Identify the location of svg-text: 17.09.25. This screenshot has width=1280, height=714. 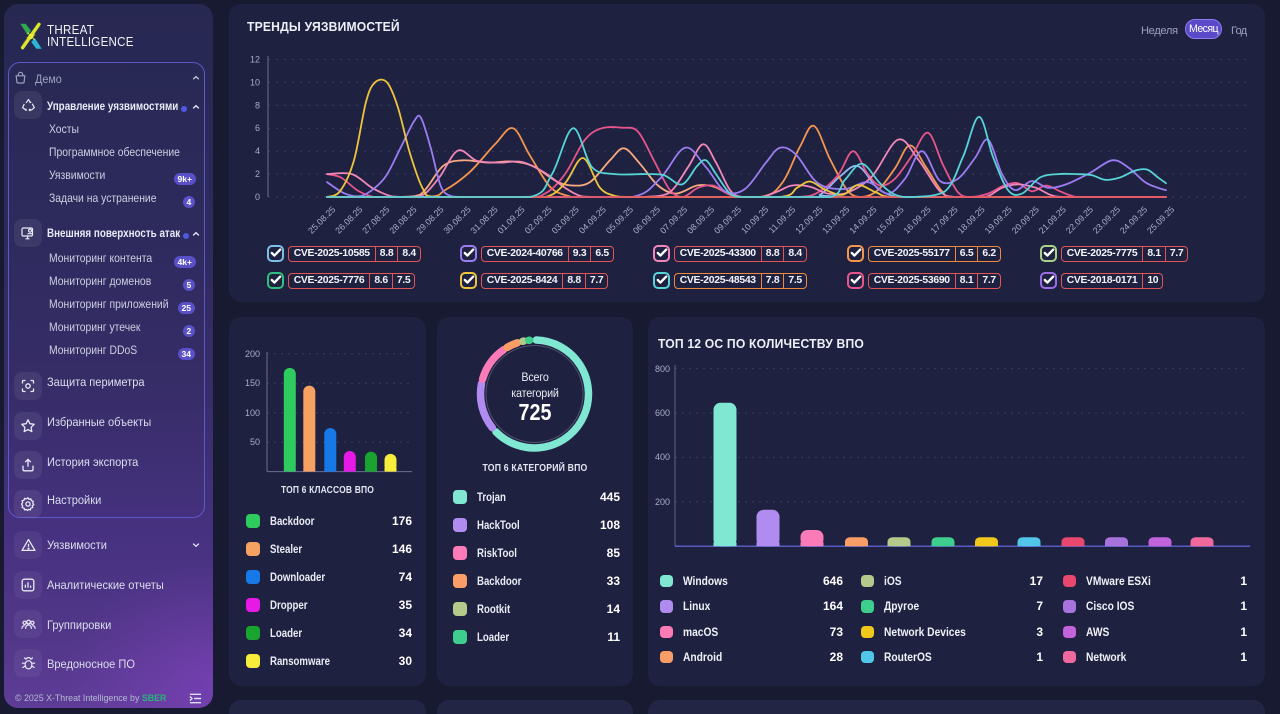
(944, 219).